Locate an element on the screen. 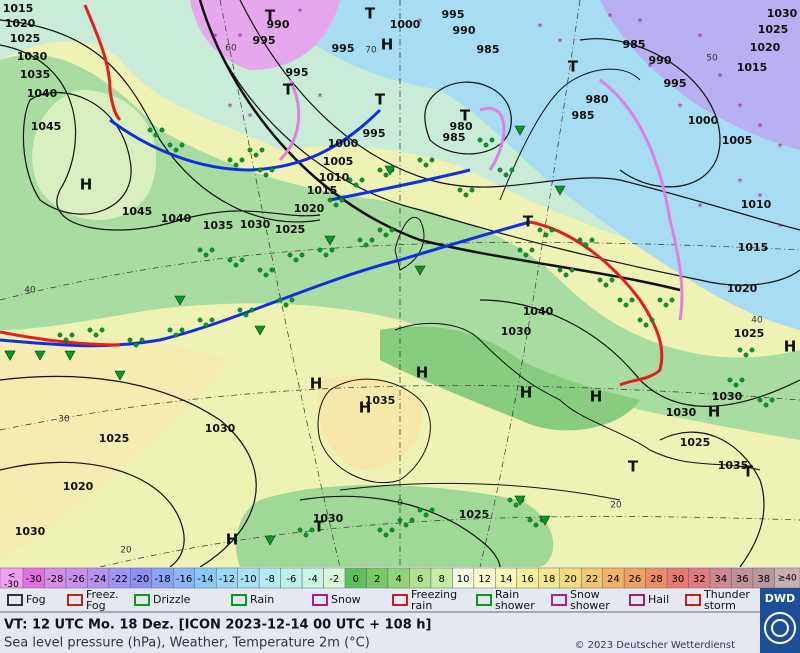 The image size is (800, 653). weather-label-line: Snow is located at coordinates (585, 594).